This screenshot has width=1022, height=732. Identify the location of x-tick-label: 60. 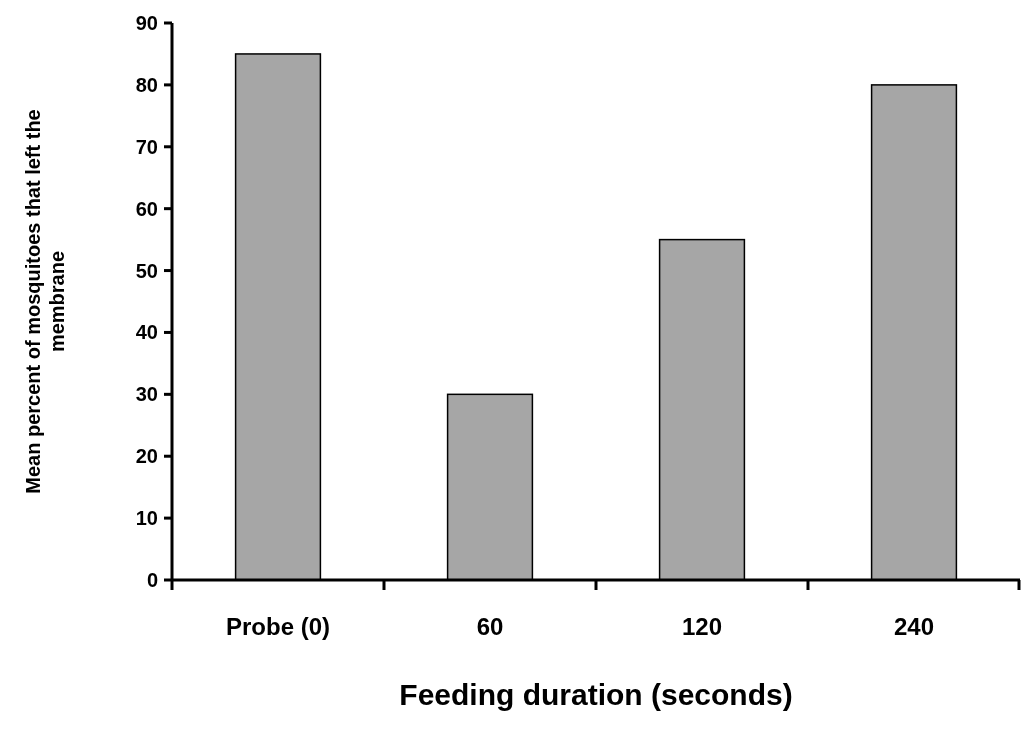
(490, 626).